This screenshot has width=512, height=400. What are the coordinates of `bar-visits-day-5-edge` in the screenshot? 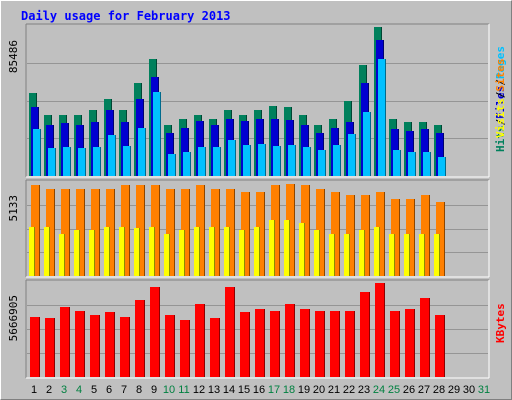 It's located at (94, 253).